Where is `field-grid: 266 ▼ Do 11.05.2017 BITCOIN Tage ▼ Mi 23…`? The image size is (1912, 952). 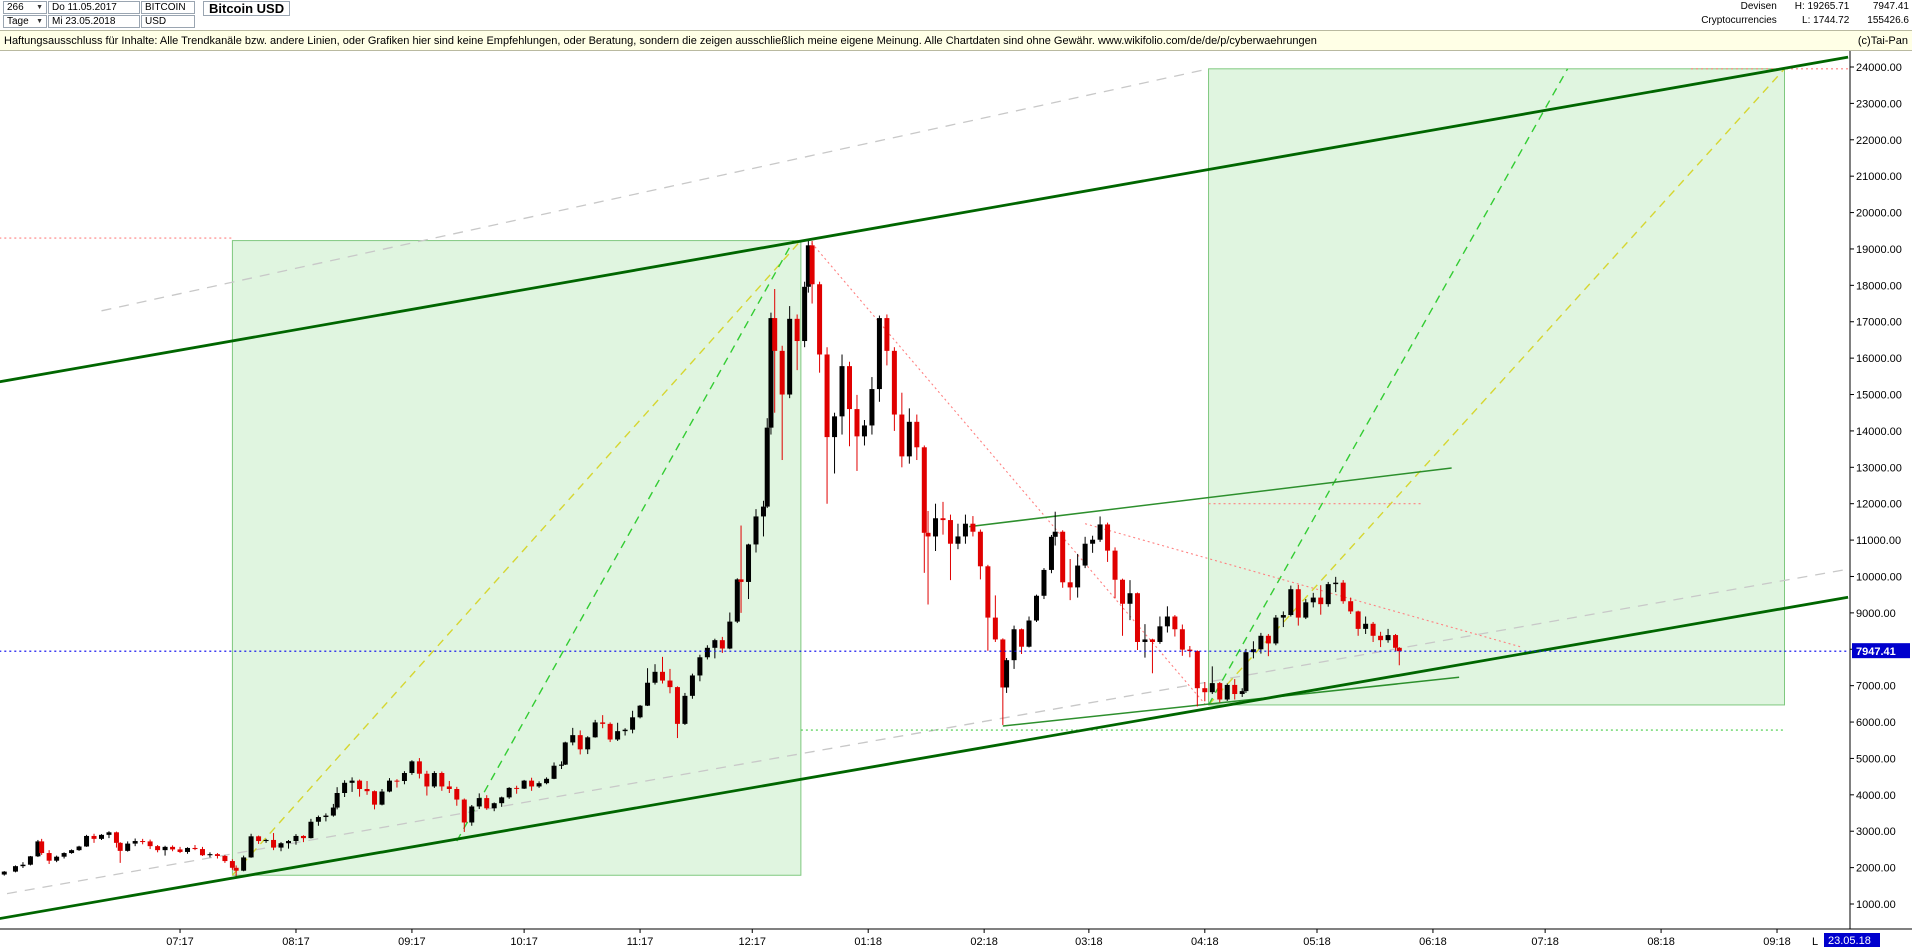 field-grid: 266 ▼ Do 11.05.2017 BITCOIN Tage ▼ Mi 23… is located at coordinates (99, 14).